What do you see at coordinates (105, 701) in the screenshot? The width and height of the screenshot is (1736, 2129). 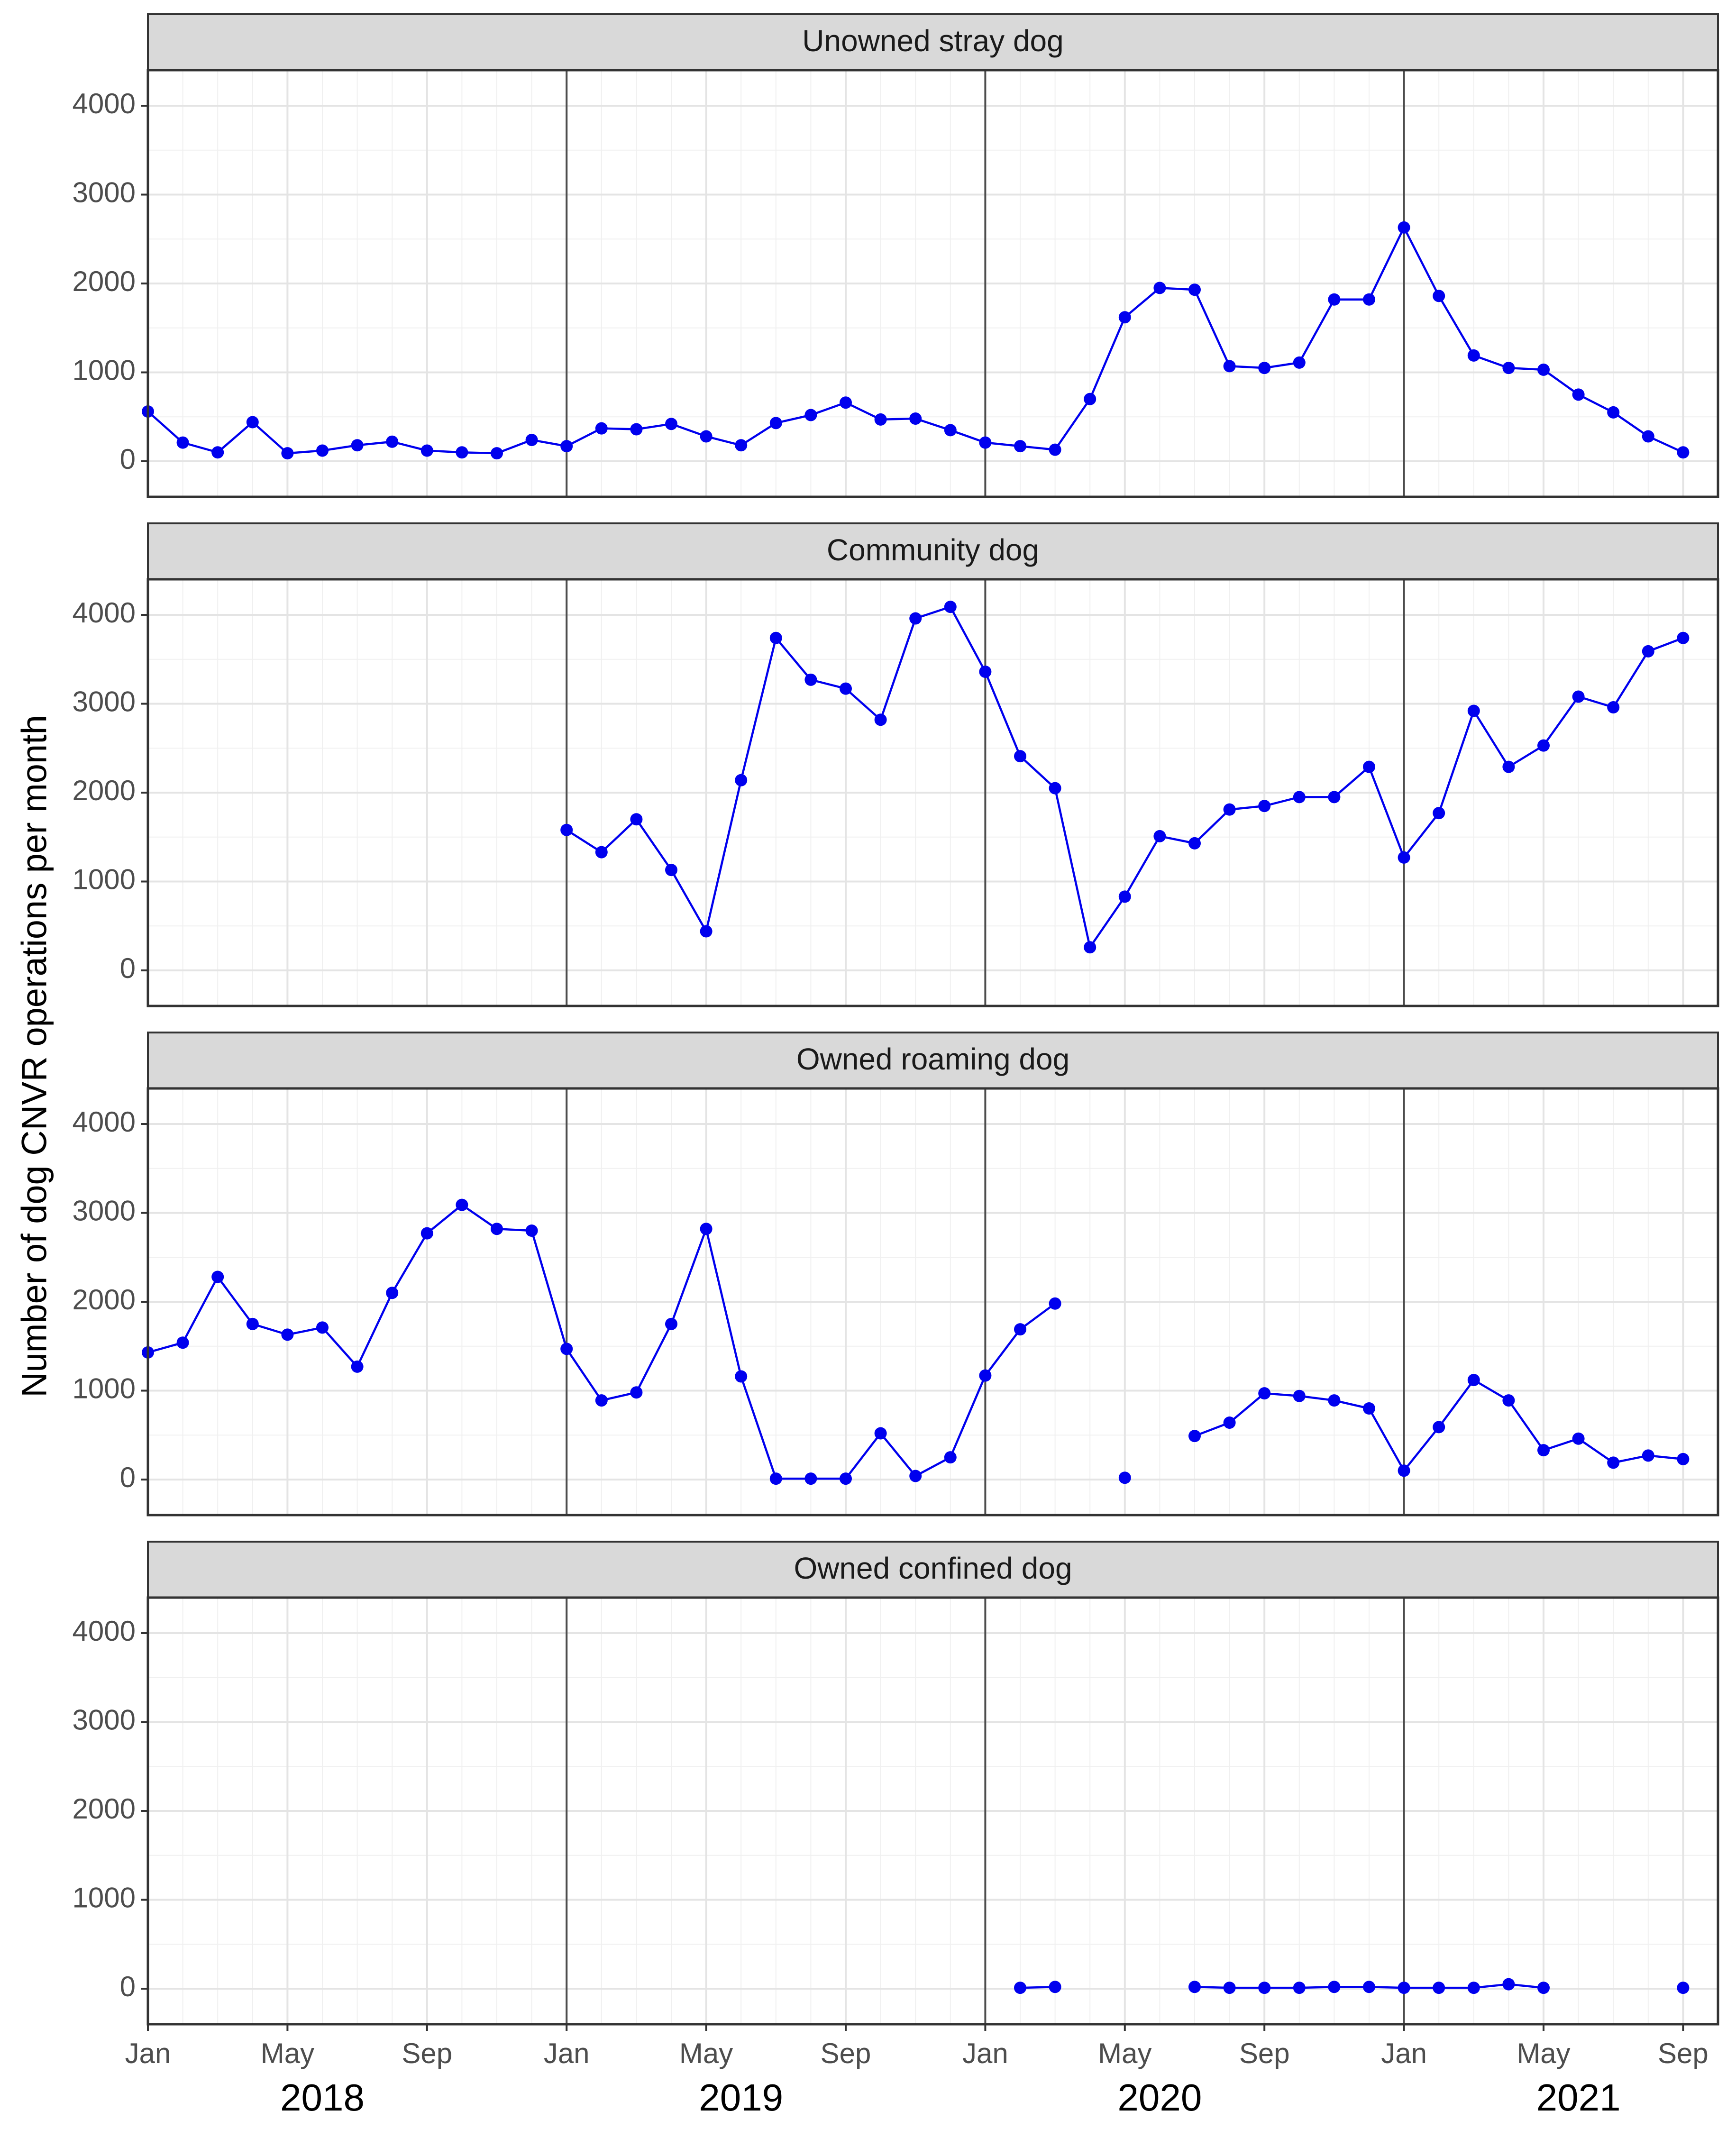 I see `y-tick-label: 3000` at bounding box center [105, 701].